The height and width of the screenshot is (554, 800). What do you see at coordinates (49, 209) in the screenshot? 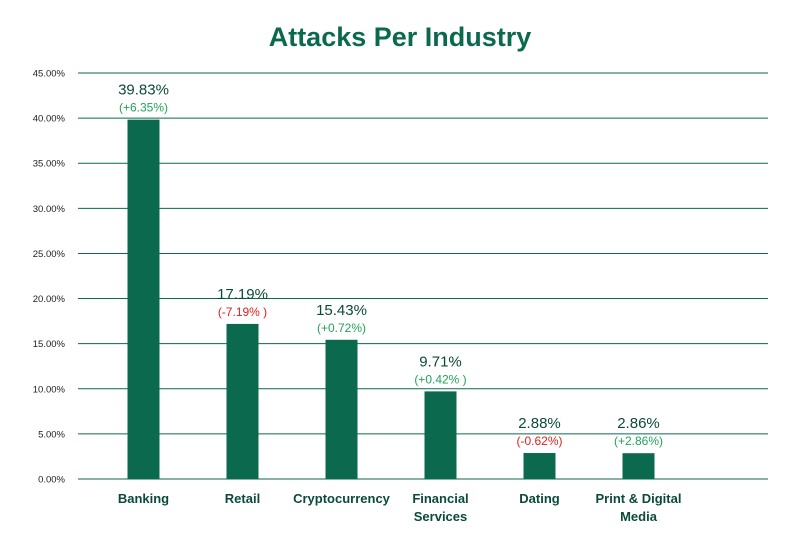
I see `y-tick-label: 30.00%` at bounding box center [49, 209].